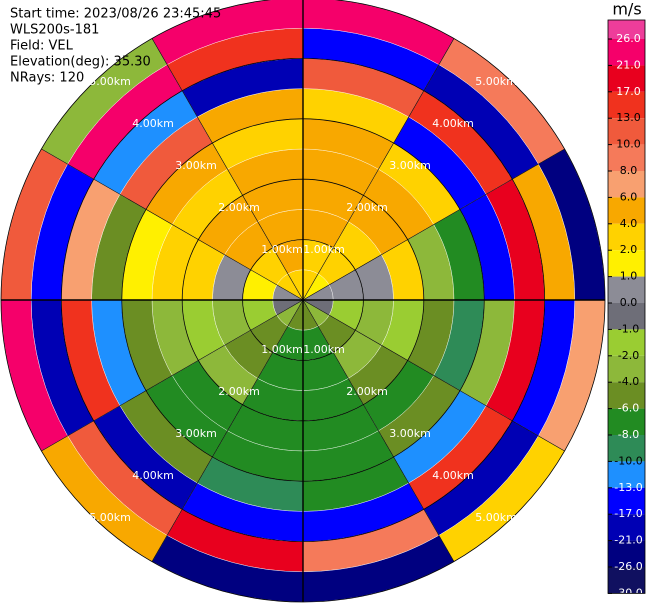  Describe the element at coordinates (628, 434) in the screenshot. I see `colorbar-tick-label: -8.0` at that location.